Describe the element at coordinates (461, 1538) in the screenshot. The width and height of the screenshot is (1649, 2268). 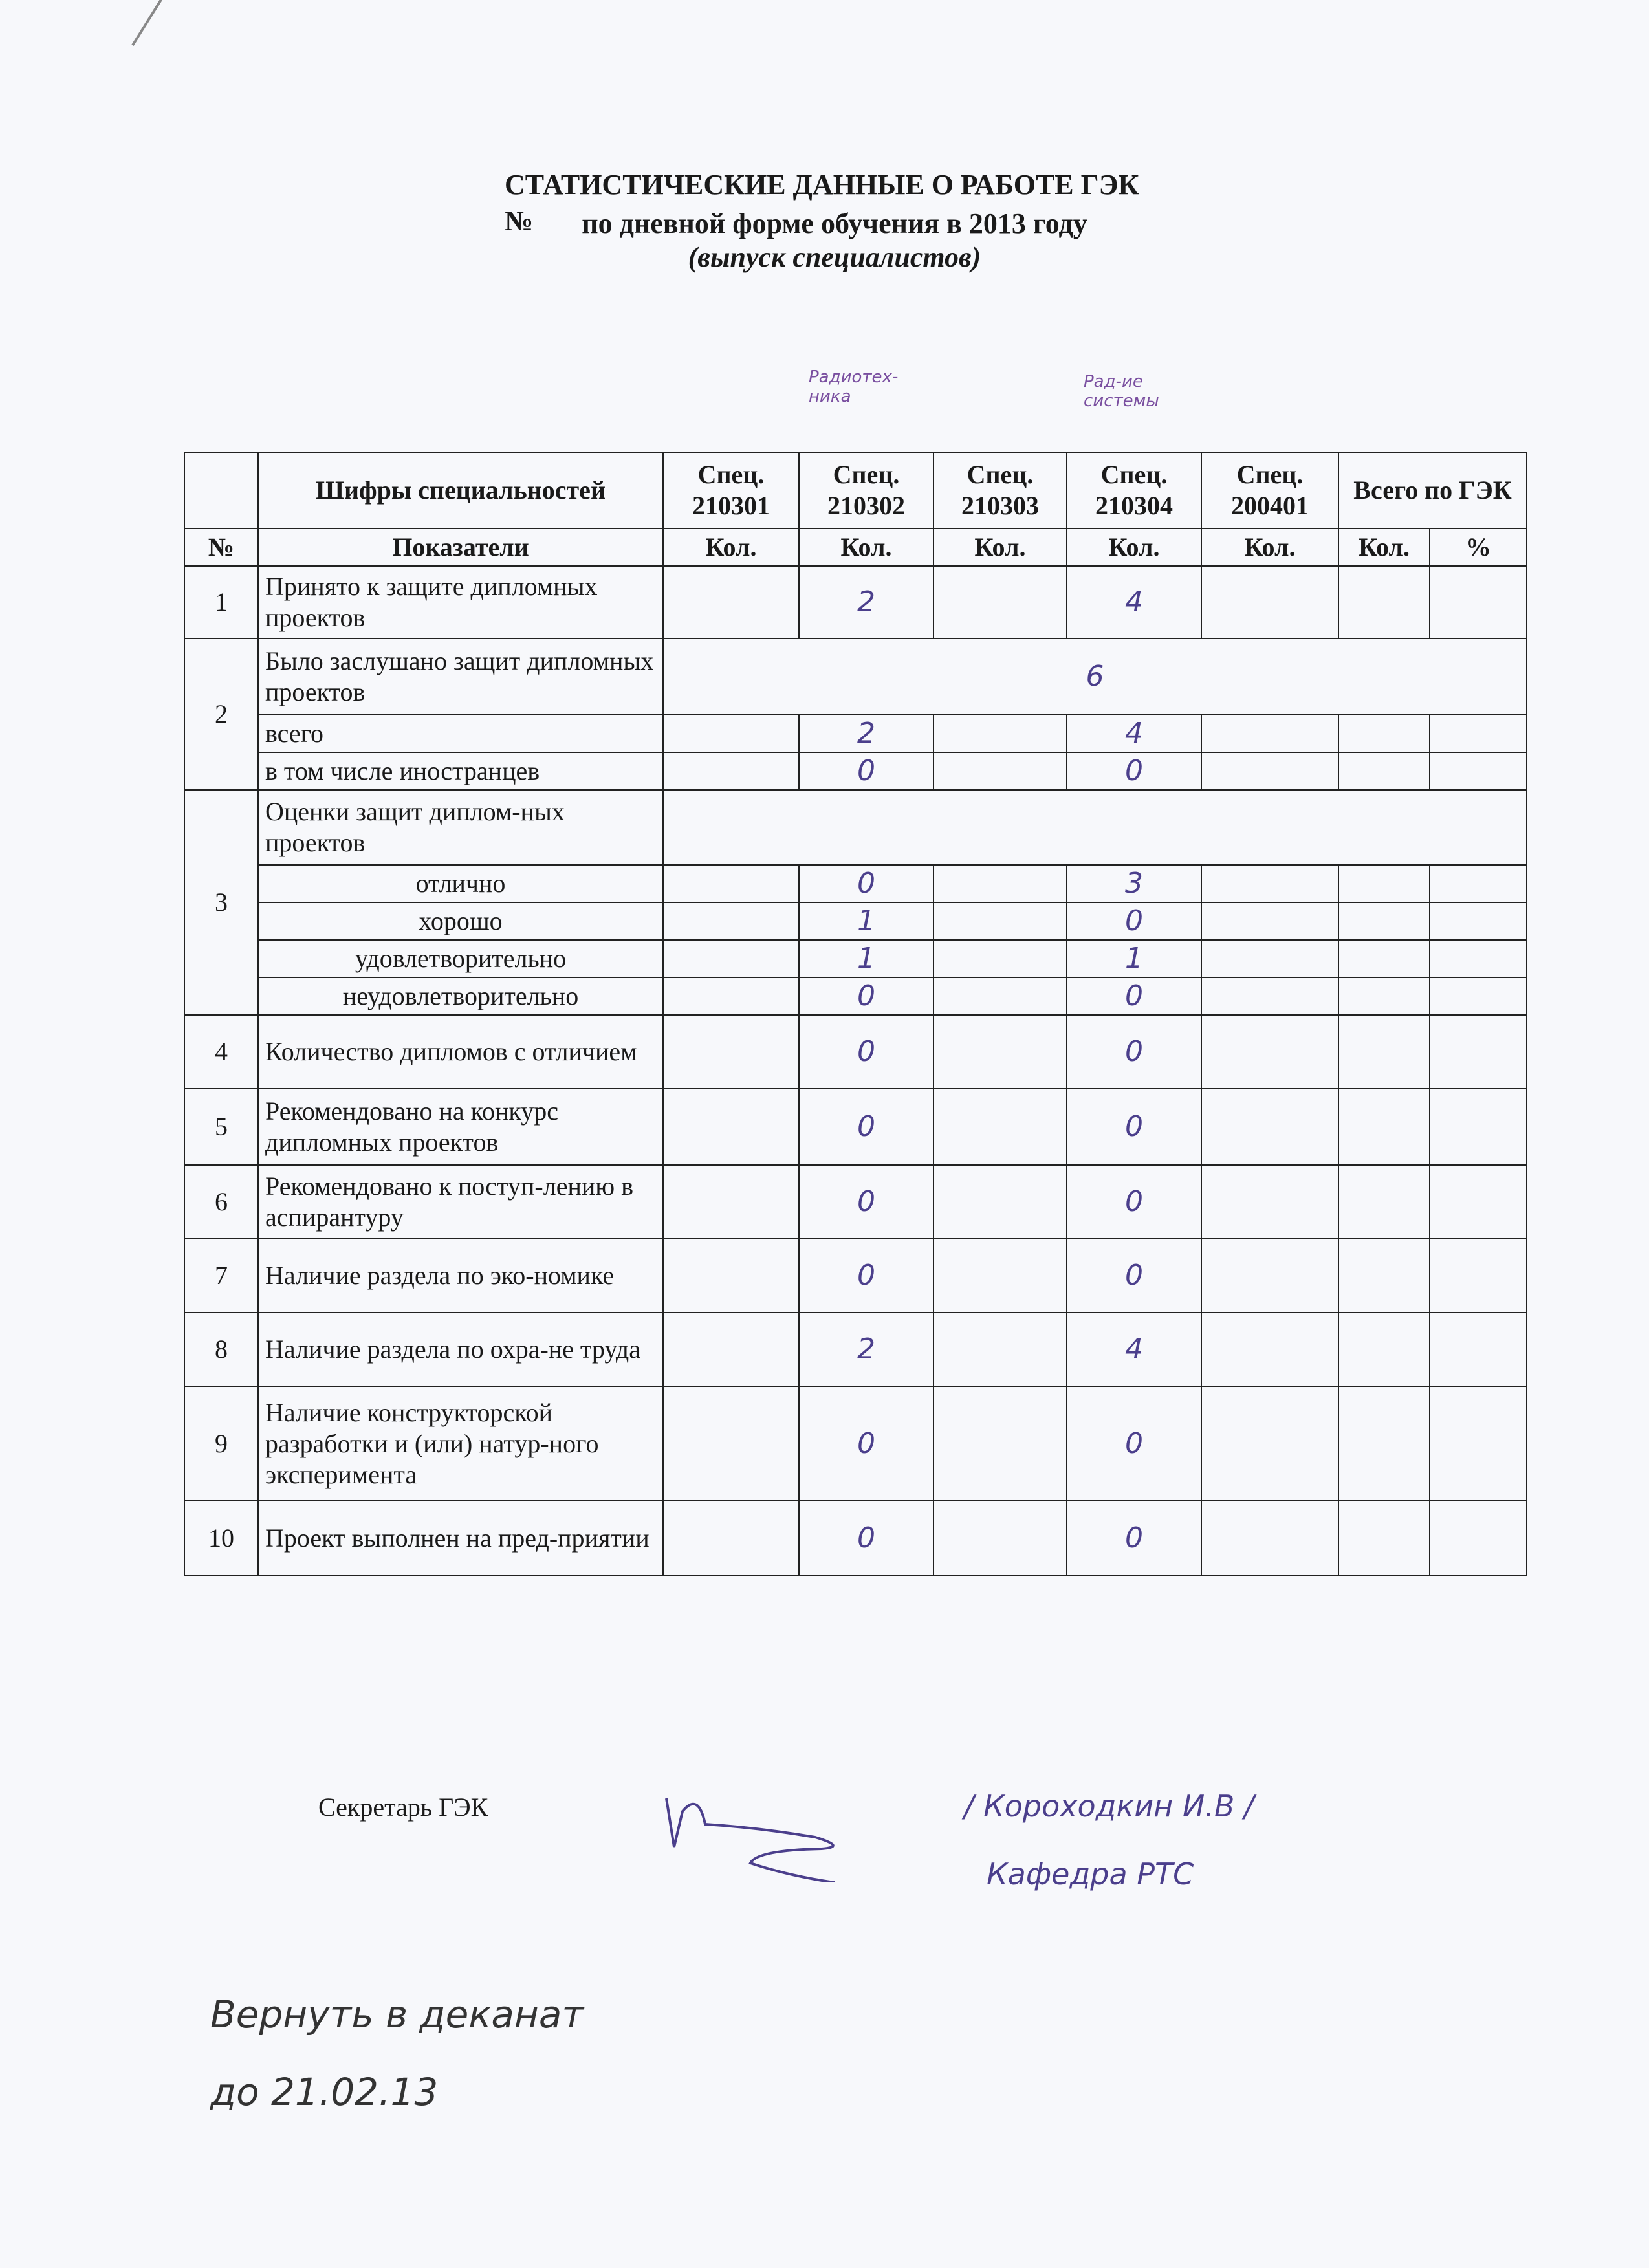
I see `row-label: Проект выполнен на пред-приятии` at that location.